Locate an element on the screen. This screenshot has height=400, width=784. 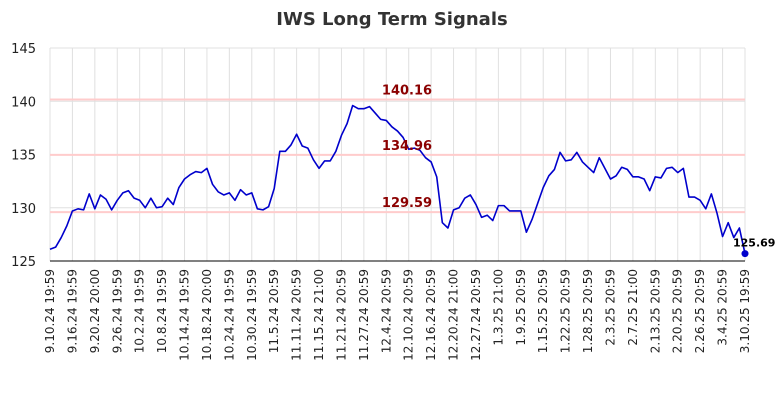
x-tick-label: 10.14.24 19:59 is located at coordinates (185, 315).